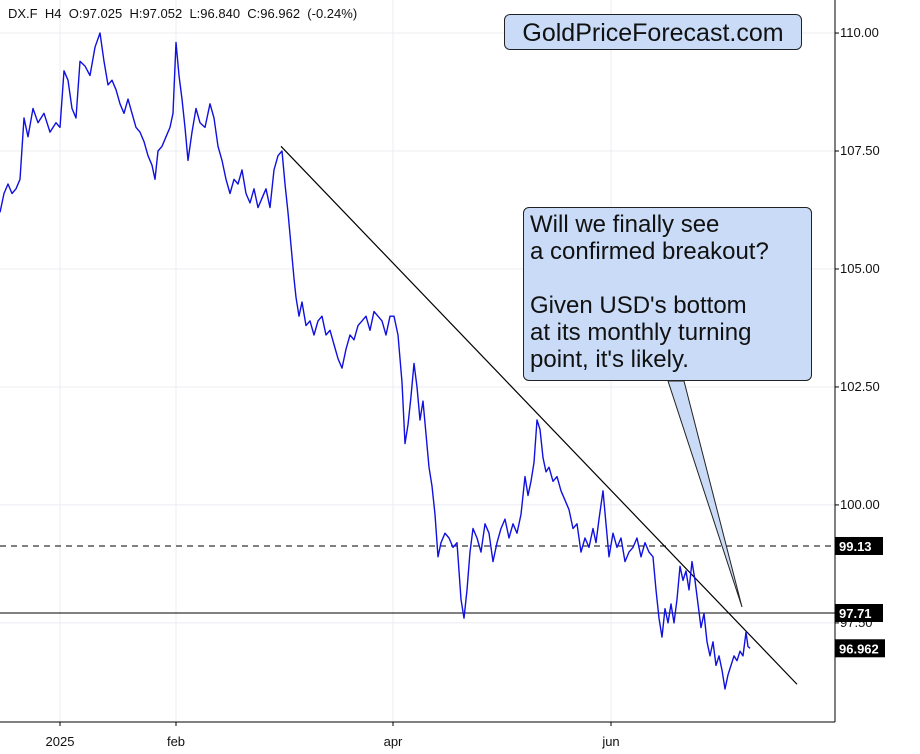 The width and height of the screenshot is (920, 754). What do you see at coordinates (95, 13) in the screenshot?
I see `open-value: O:97.025` at bounding box center [95, 13].